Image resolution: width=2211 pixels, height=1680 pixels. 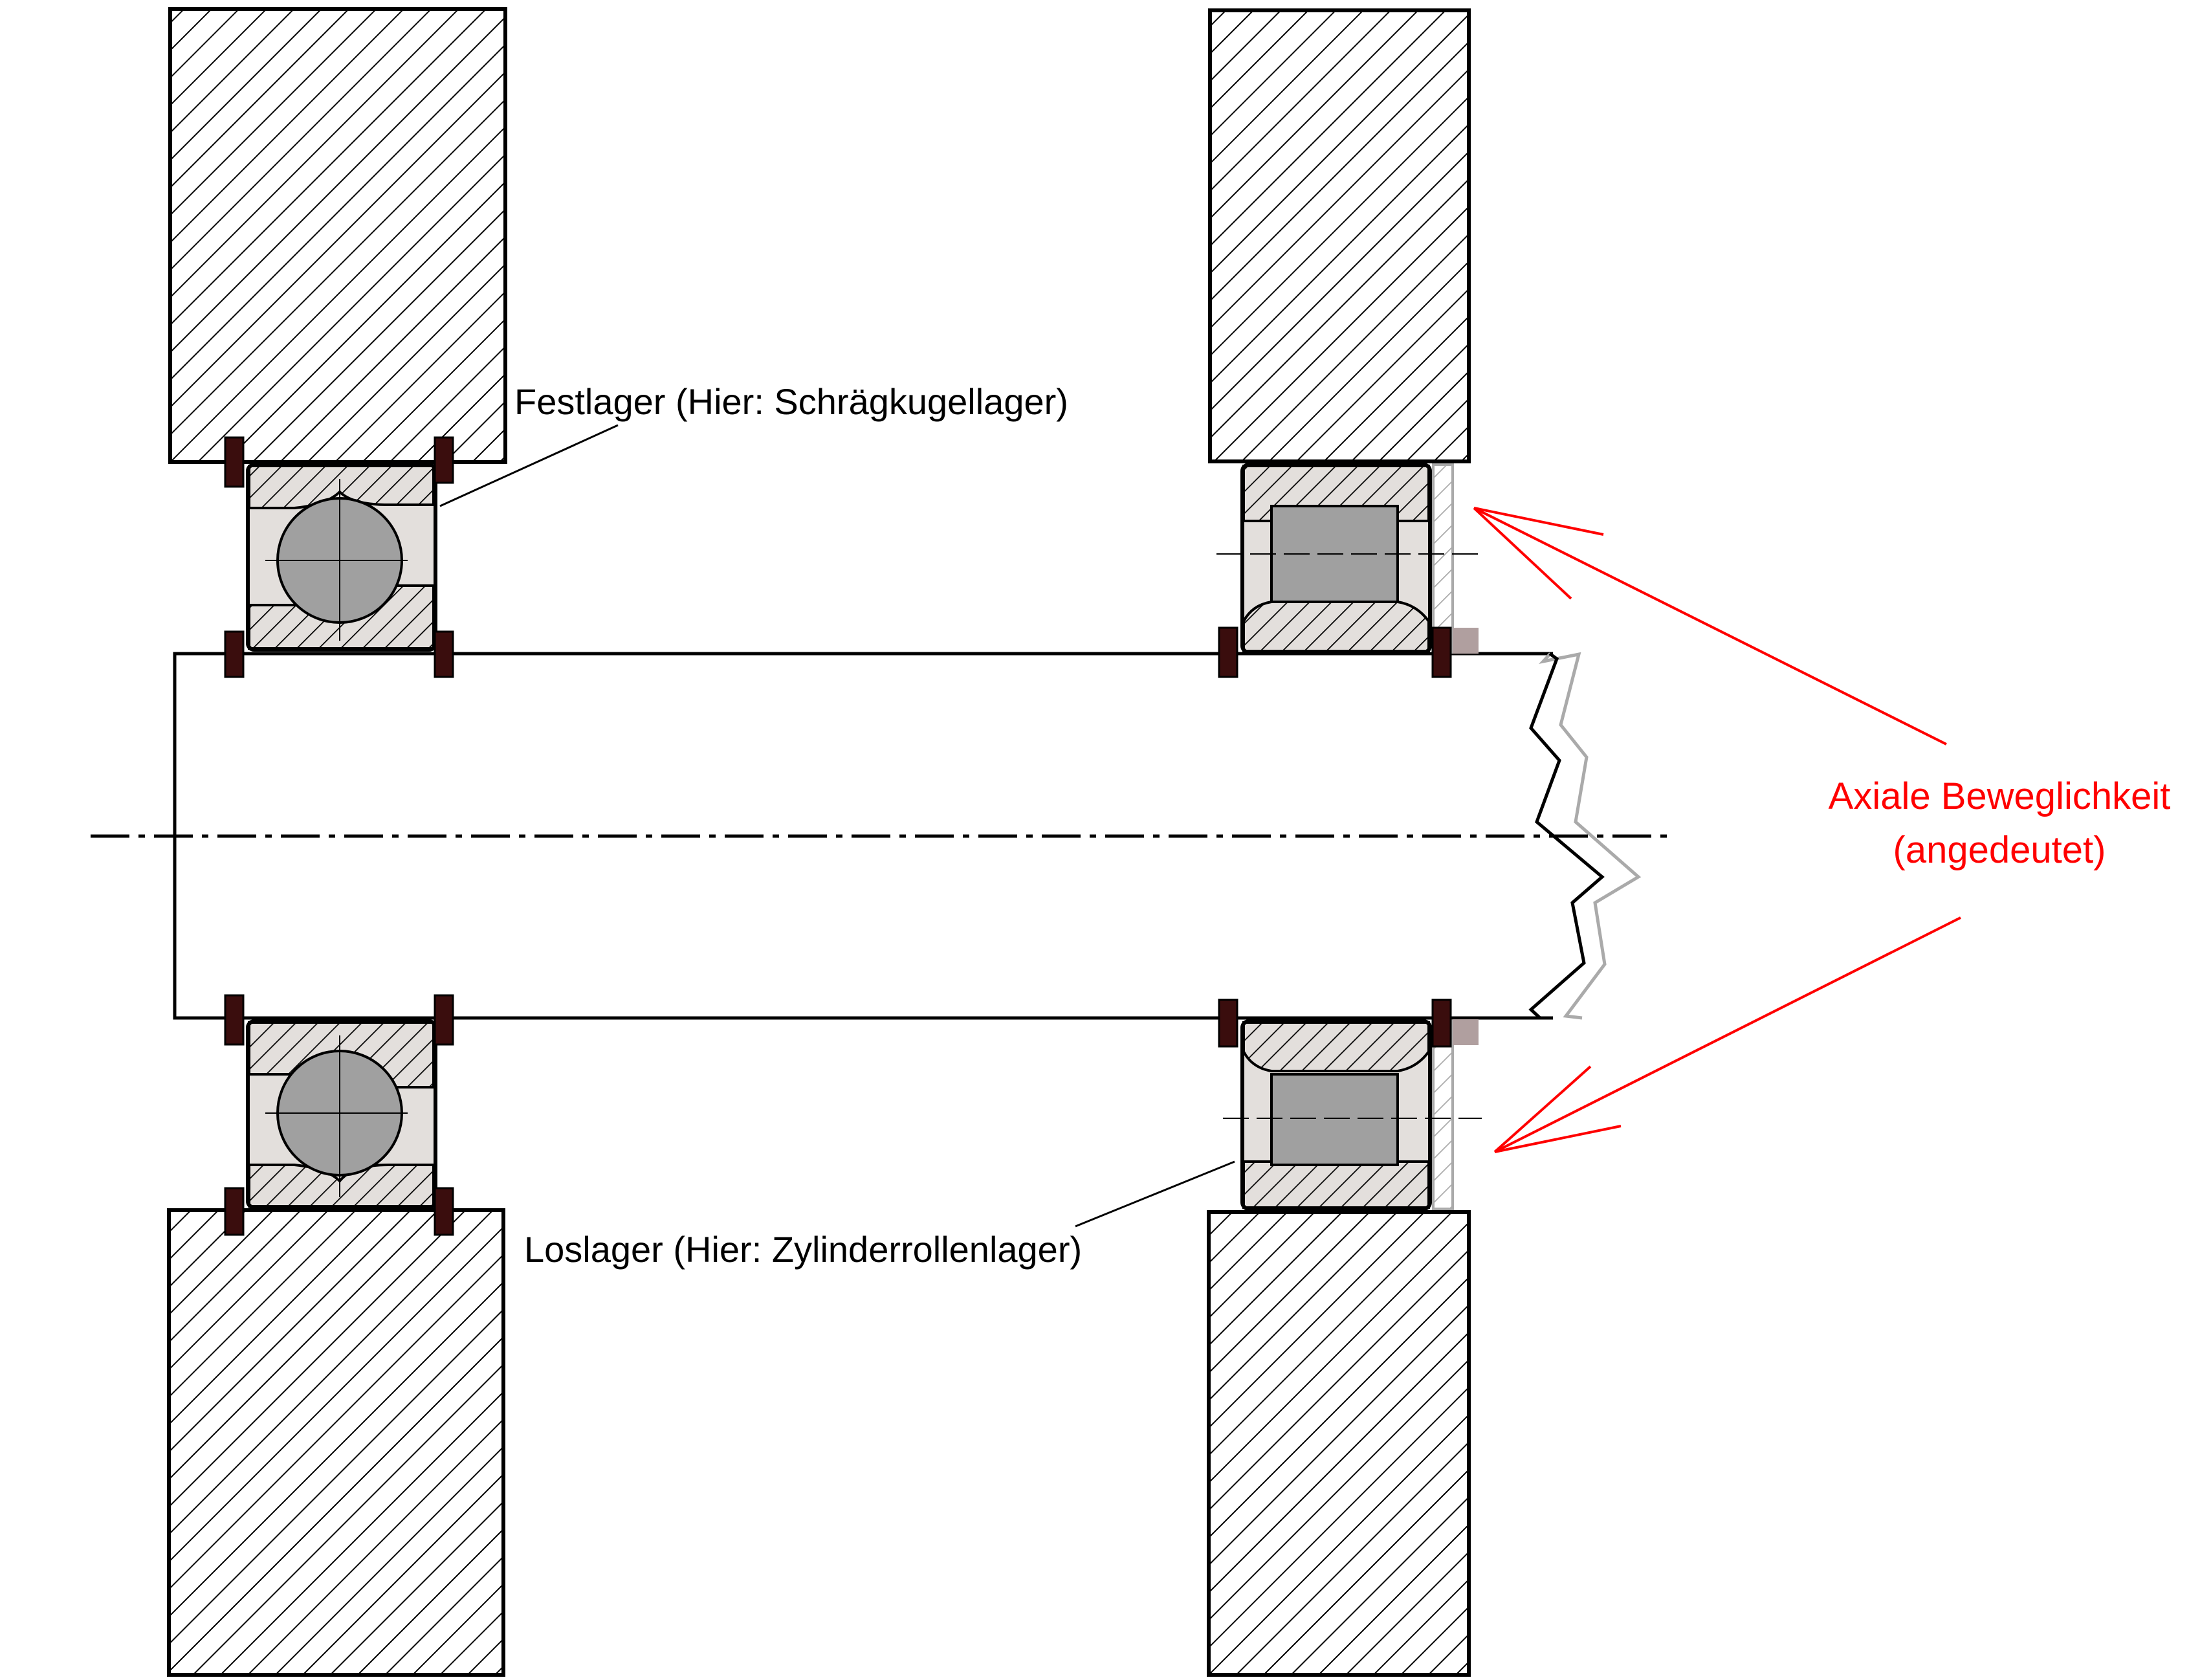 I want to click on floating-bearing-bottom, so click(x=1352, y=1115).